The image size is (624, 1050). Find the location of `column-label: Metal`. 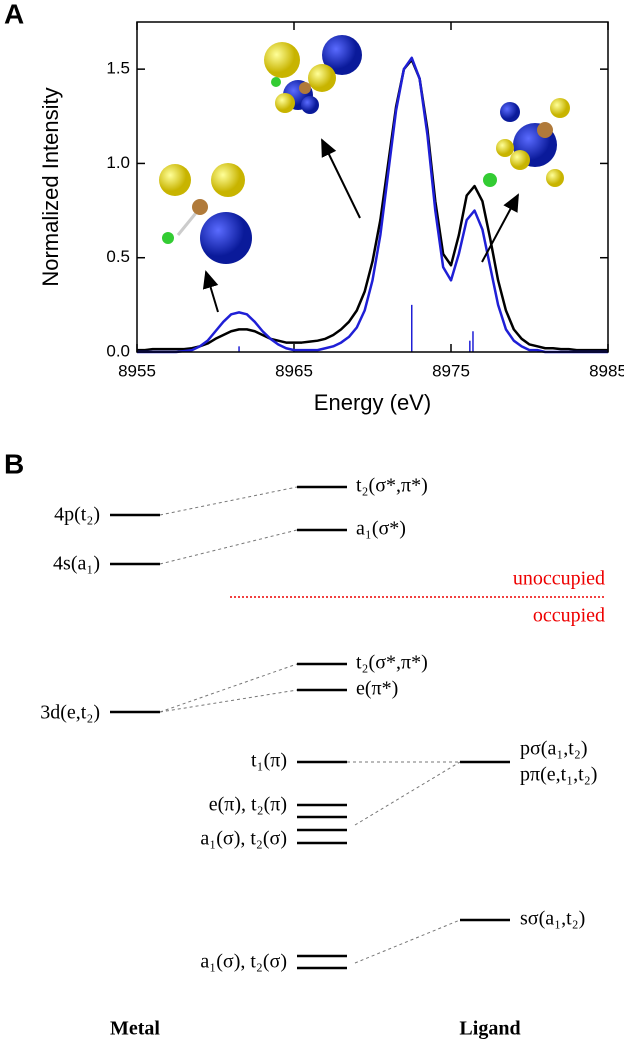

column-label: Metal is located at coordinates (135, 1029).